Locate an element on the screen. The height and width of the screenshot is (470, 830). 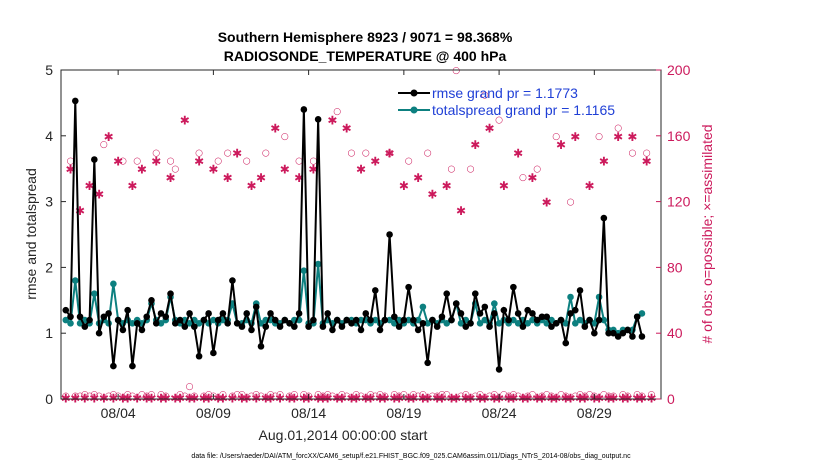
y-axis-label: rmse and totalspread is located at coordinates (31, 234).